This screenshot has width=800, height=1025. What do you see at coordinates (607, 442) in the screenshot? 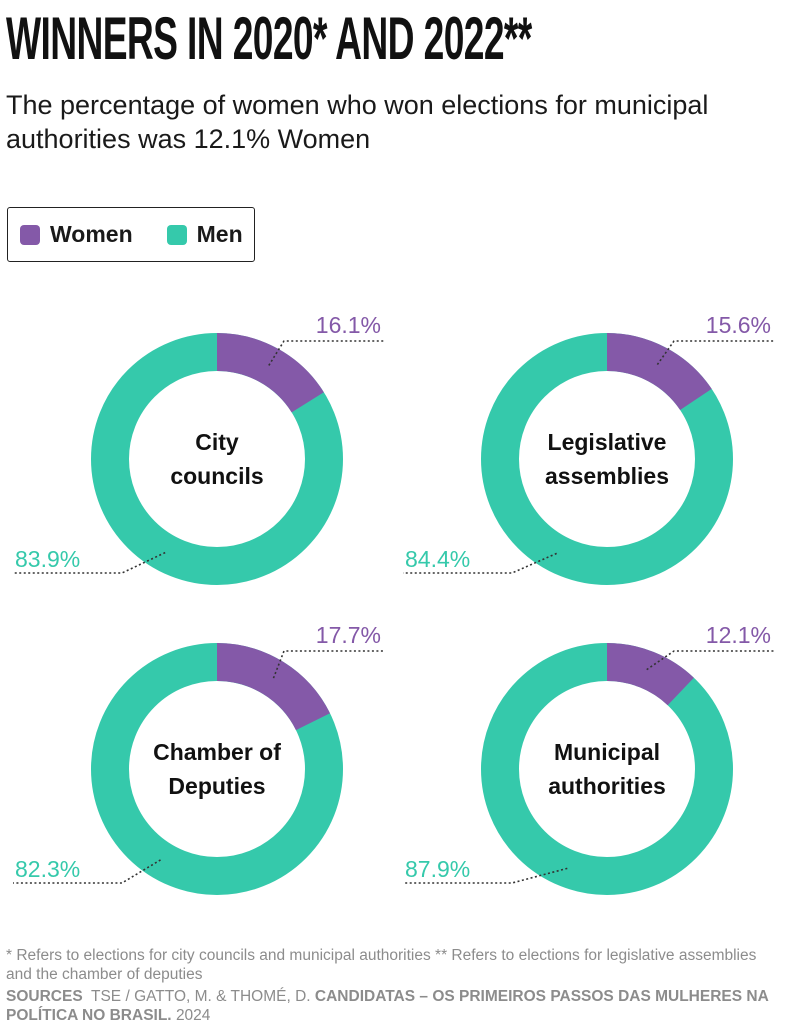
I see `donut-center-label: Legislative` at bounding box center [607, 442].